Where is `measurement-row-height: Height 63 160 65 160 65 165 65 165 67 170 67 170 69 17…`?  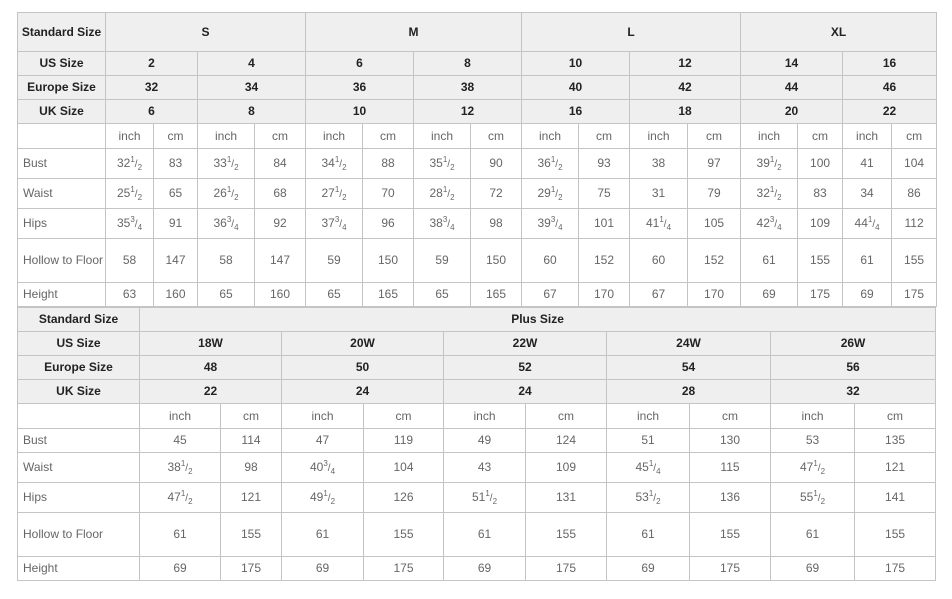 measurement-row-height: Height 63 160 65 160 65 165 65 165 67 170 67 170 69 17… is located at coordinates (477, 294).